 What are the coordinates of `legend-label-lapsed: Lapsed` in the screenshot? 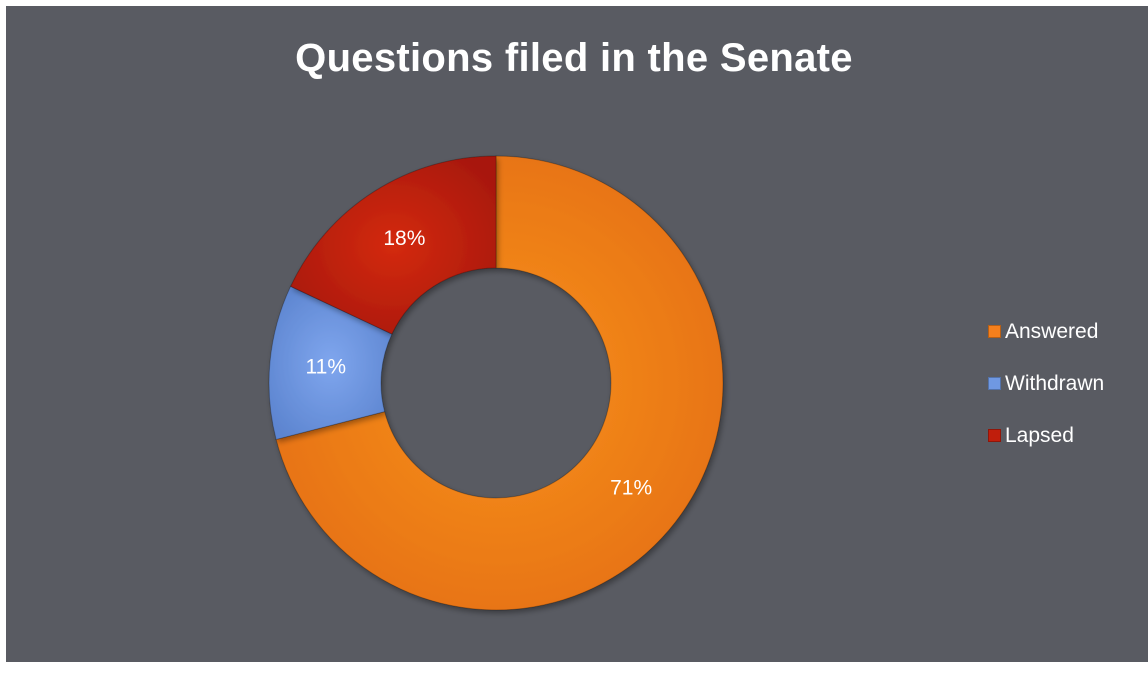 It's located at (1039, 435).